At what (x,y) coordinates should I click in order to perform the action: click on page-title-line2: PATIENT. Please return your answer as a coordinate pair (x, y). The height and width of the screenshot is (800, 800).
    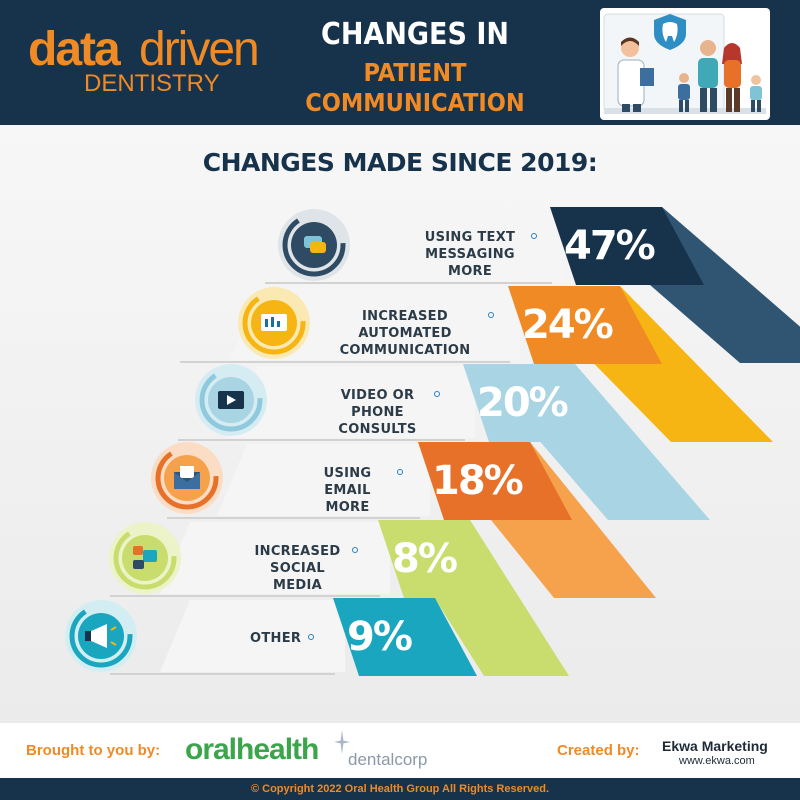
    Looking at the image, I should click on (415, 72).